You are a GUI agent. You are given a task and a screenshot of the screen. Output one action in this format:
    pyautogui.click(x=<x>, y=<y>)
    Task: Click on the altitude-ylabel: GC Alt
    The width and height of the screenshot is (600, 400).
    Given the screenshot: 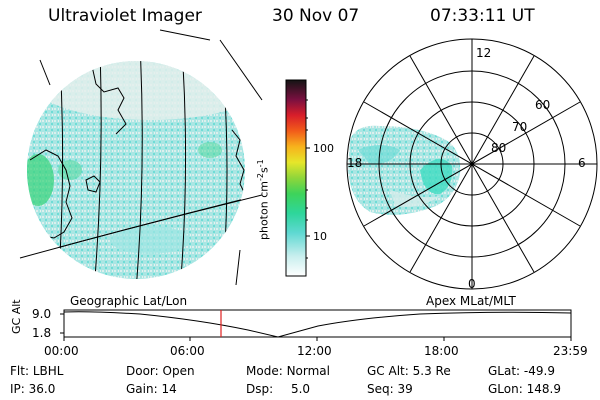 What is the action you would take?
    pyautogui.click(x=16, y=316)
    